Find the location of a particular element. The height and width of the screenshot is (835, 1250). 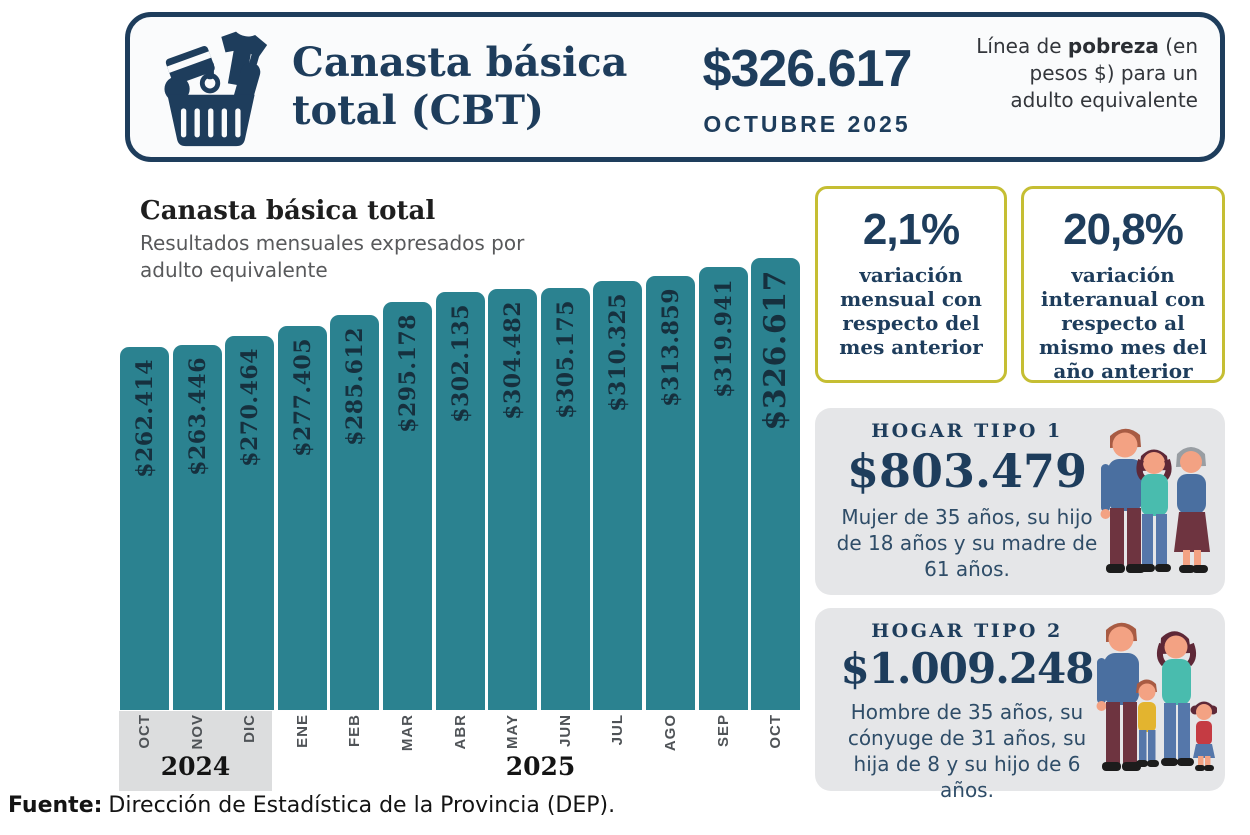

bar-6-abr: $302.135 is located at coordinates (460, 501).